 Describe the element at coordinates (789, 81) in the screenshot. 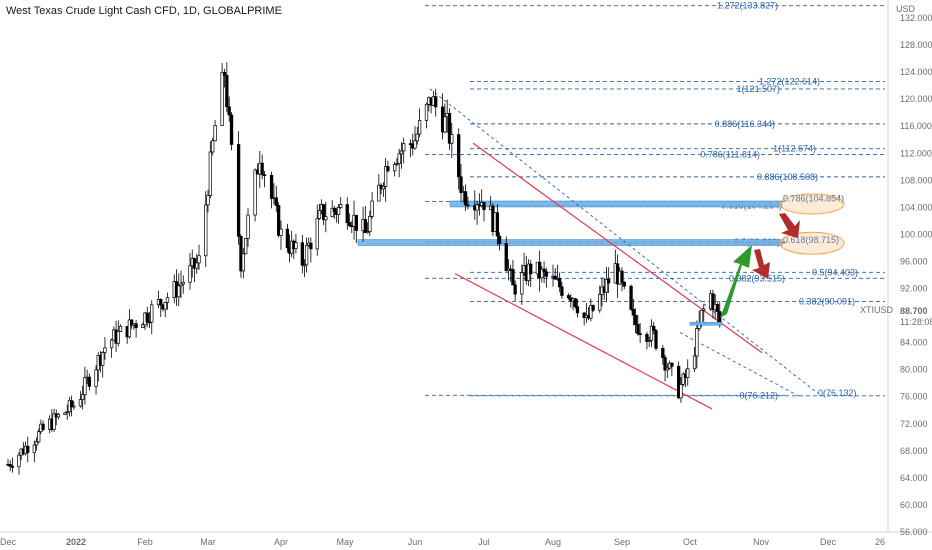

I see `fib-level-label: 1.272(122.614)` at that location.